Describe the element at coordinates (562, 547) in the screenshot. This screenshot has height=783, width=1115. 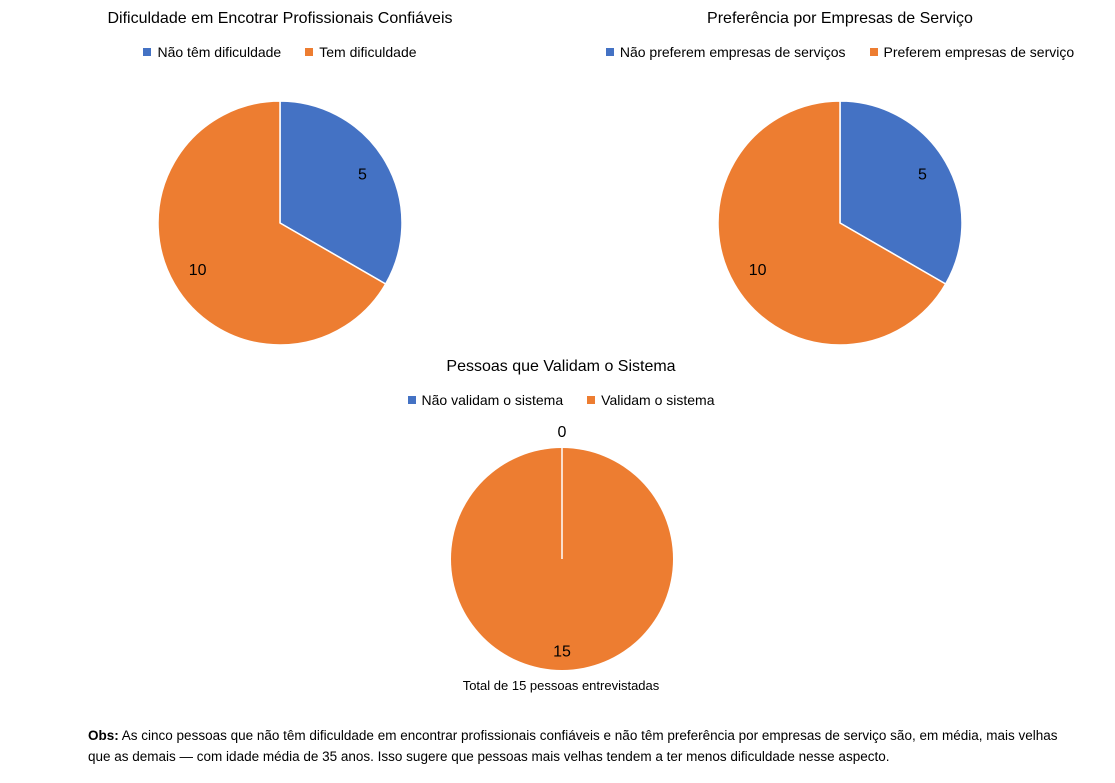
I see `pie-chart-validam: 0 15` at that location.